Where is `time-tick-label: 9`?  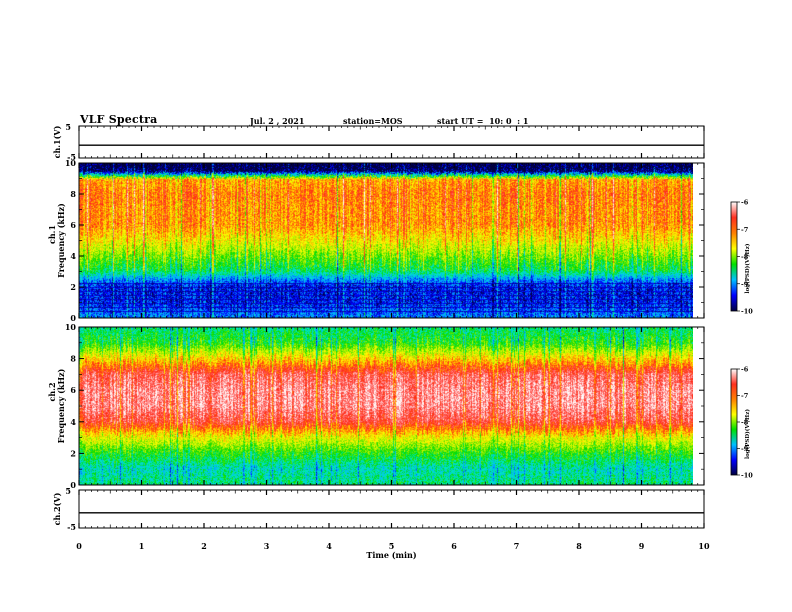 time-tick-label: 9 is located at coordinates (642, 546).